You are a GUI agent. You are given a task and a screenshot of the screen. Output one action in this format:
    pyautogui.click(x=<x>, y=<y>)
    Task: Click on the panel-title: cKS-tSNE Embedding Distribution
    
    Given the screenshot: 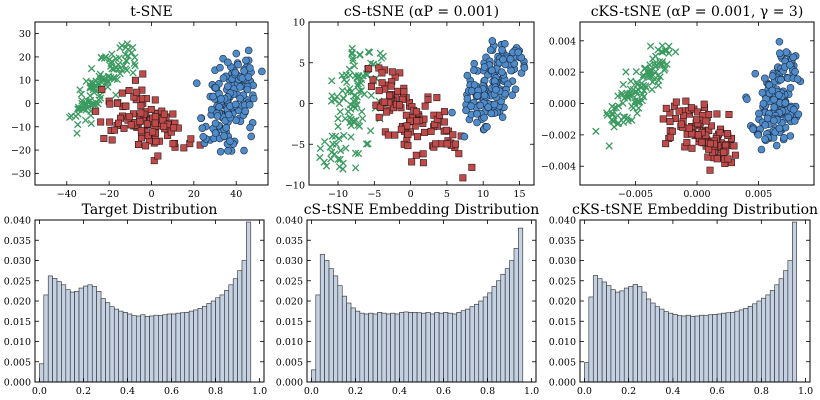 What is the action you would take?
    pyautogui.click(x=695, y=210)
    